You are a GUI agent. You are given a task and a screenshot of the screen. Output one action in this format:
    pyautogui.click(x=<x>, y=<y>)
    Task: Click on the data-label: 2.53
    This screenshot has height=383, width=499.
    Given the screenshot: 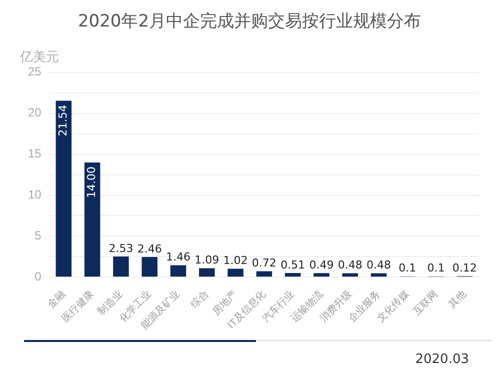 What is the action you would take?
    pyautogui.click(x=121, y=248)
    